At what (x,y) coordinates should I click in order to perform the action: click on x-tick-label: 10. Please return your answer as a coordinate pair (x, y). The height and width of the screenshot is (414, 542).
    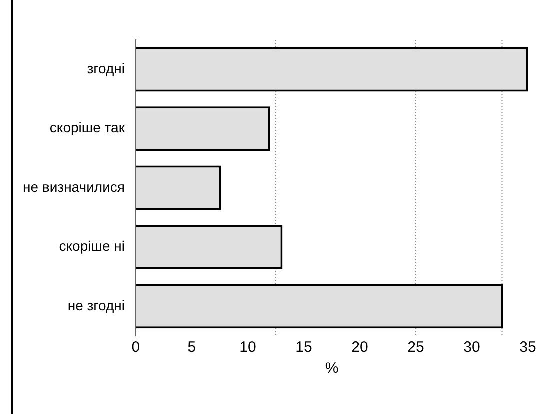
    Looking at the image, I should click on (248, 347).